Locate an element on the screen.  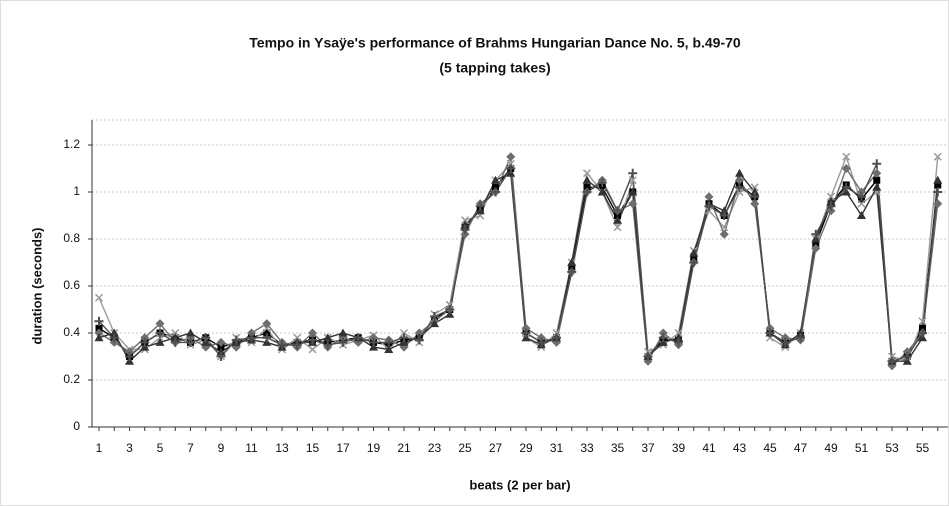
x-tick-label: 29 is located at coordinates (526, 448).